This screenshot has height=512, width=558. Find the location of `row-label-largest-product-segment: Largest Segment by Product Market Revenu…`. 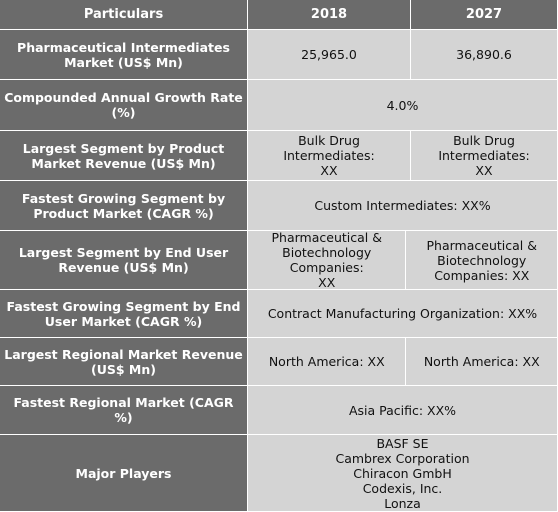

row-label-largest-product-segment: Largest Segment by Product Market Revenu… is located at coordinates (124, 156).